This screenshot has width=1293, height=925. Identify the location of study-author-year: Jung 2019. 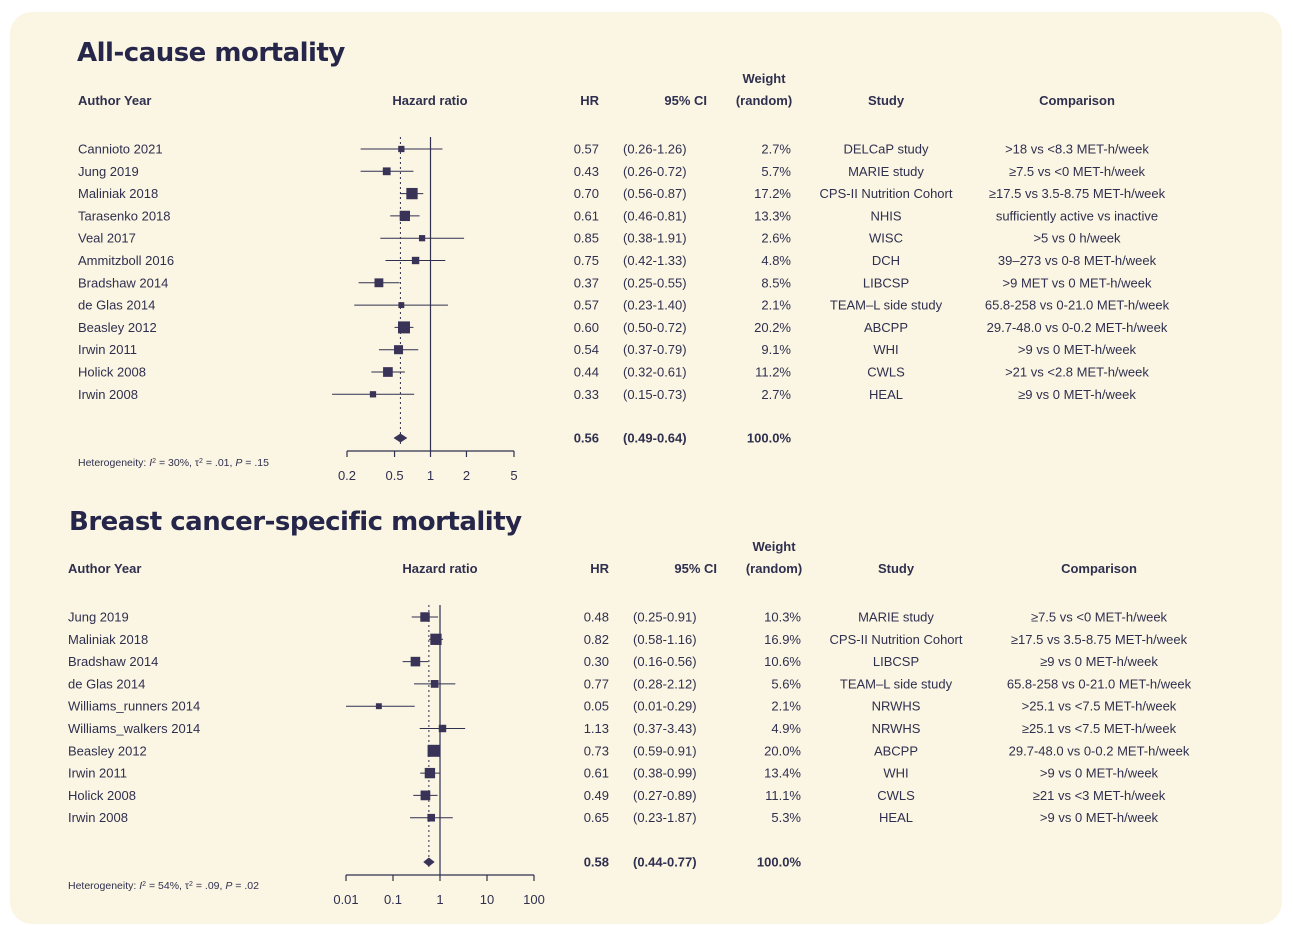
(98, 617).